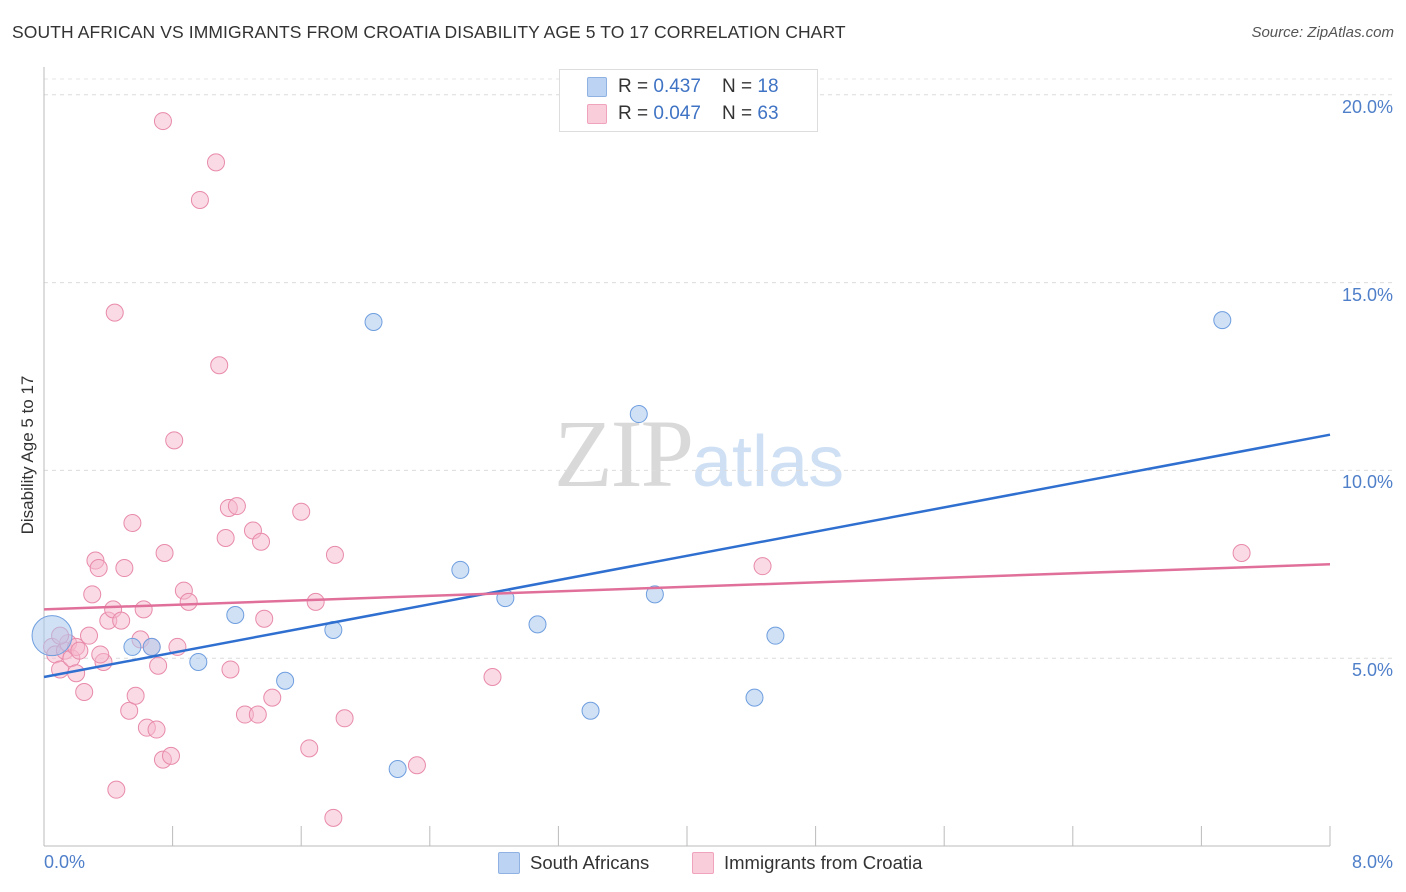  What do you see at coordinates (1372, 862) in the screenshot?
I see `x-tick-label-max: 8.0%` at bounding box center [1372, 862].